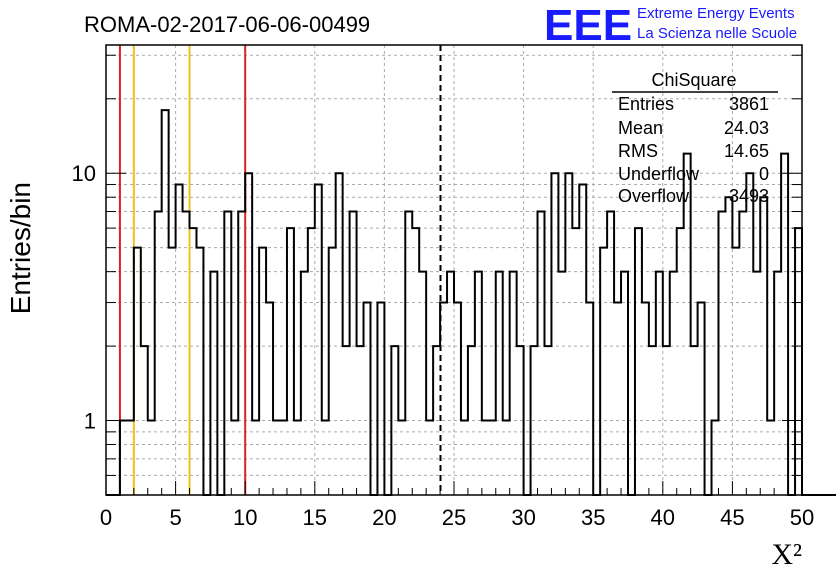 This screenshot has width=836, height=572. I want to click on stats-value: 0, so click(764, 174).